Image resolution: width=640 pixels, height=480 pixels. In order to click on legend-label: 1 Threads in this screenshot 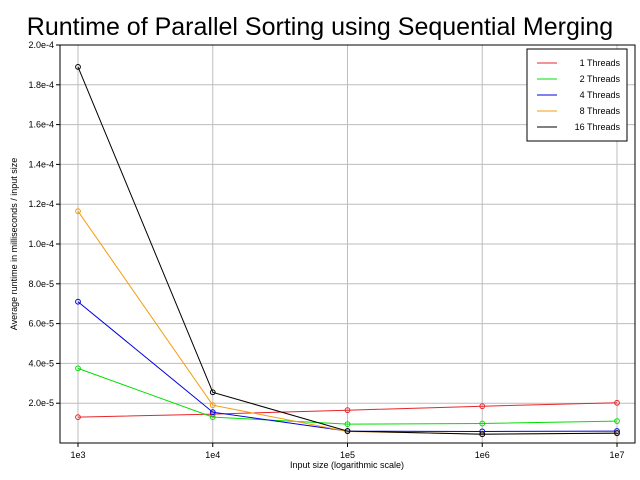, I will do `click(600, 63)`.